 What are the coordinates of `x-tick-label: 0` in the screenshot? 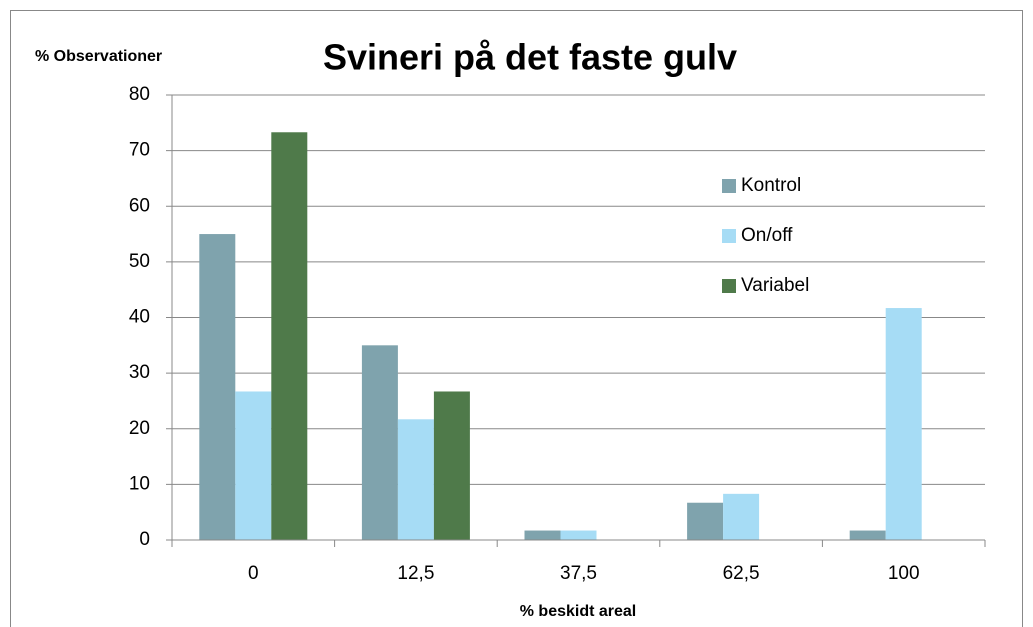 It's located at (253, 573).